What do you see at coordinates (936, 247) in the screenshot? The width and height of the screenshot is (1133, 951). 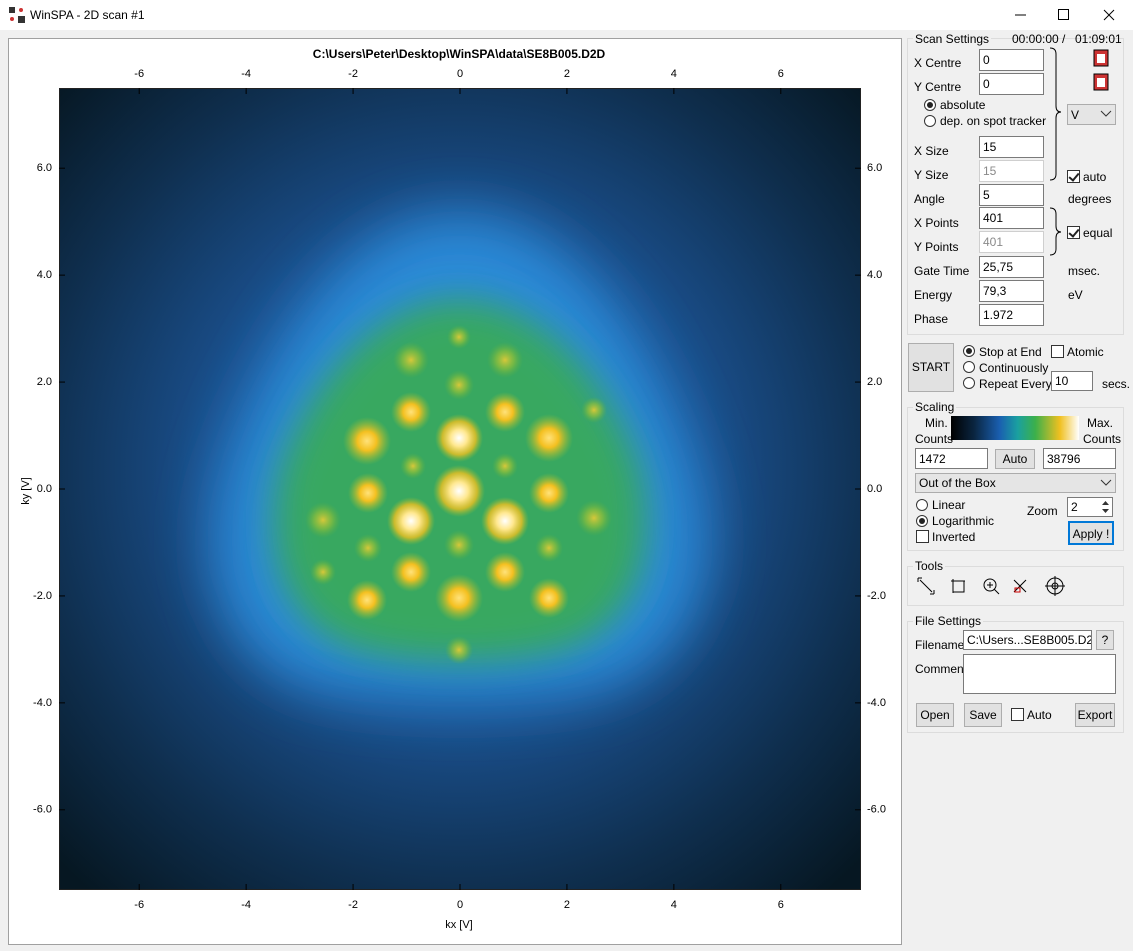 I see `field-label: Y Points` at bounding box center [936, 247].